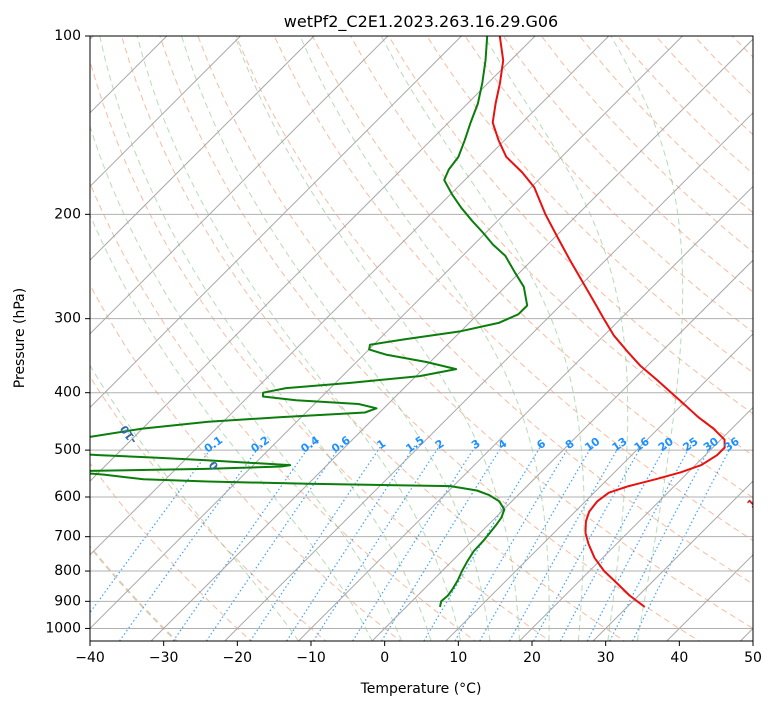 The height and width of the screenshot is (708, 775). Describe the element at coordinates (384, 658) in the screenshot. I see `x-tick-label: 0` at that location.